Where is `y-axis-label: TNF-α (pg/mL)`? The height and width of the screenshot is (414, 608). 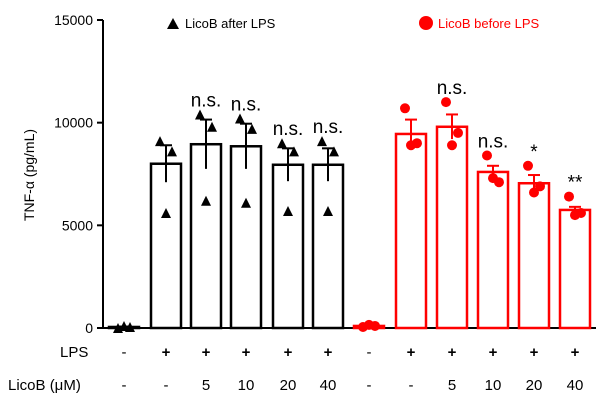 y-axis-label: TNF-α (pg/mL) is located at coordinates (29, 175).